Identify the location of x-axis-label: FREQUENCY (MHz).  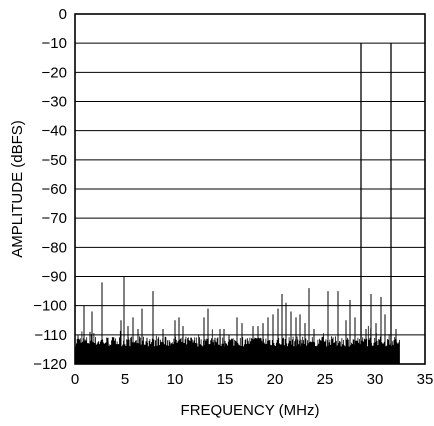
(250, 410).